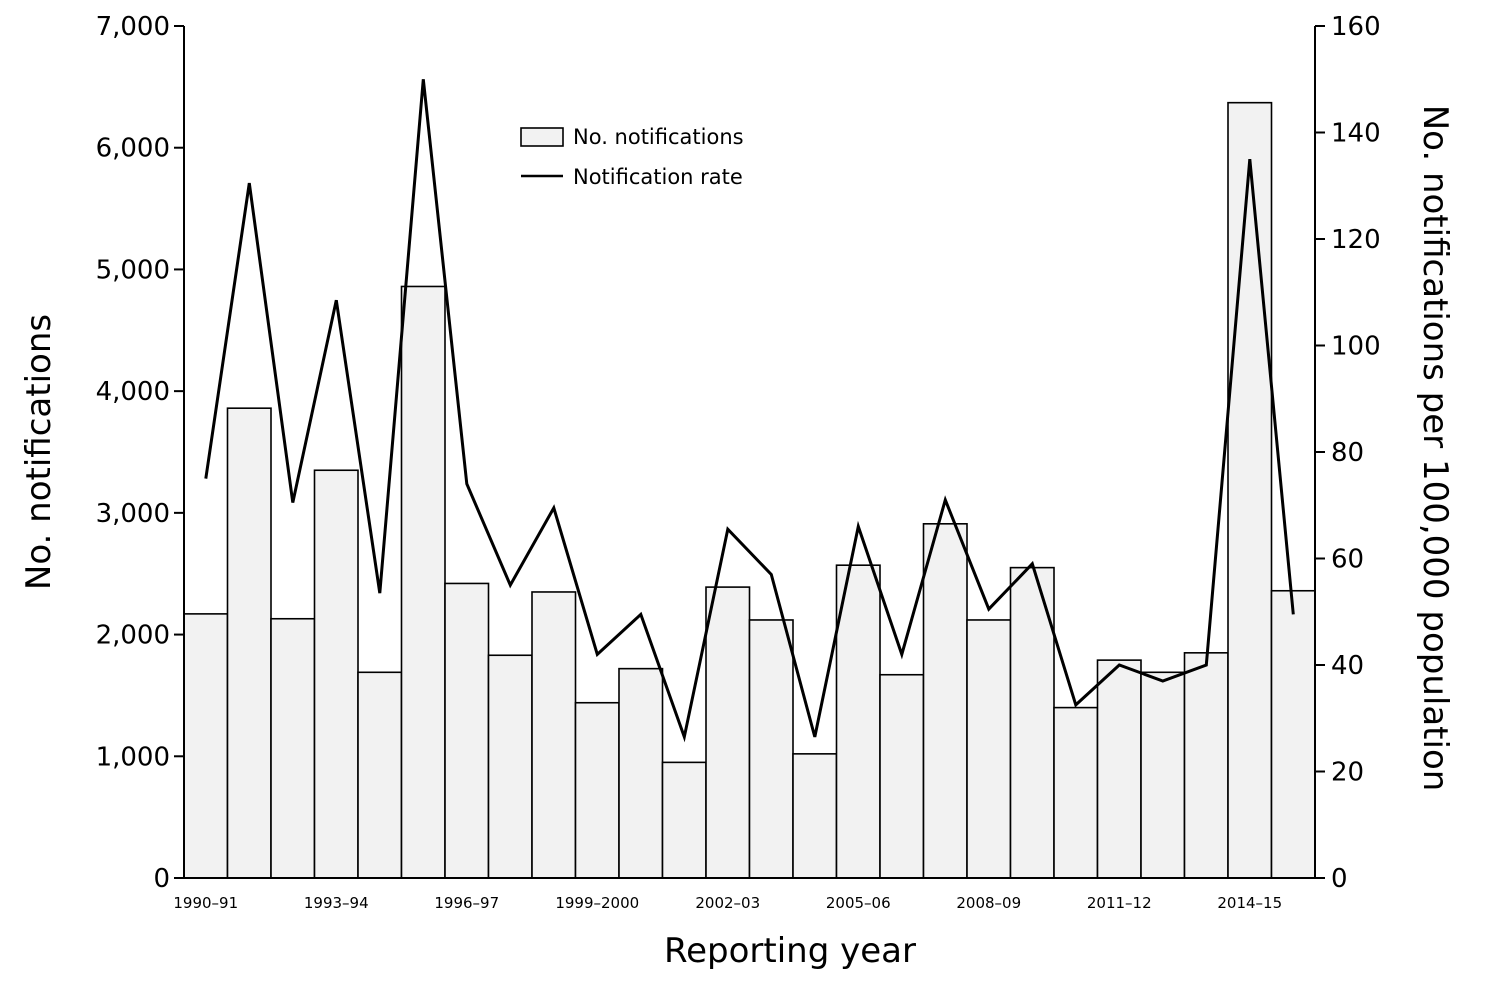 The width and height of the screenshot is (1500, 991). What do you see at coordinates (466, 903) in the screenshot?
I see `x-tick-label: 1996–97` at bounding box center [466, 903].